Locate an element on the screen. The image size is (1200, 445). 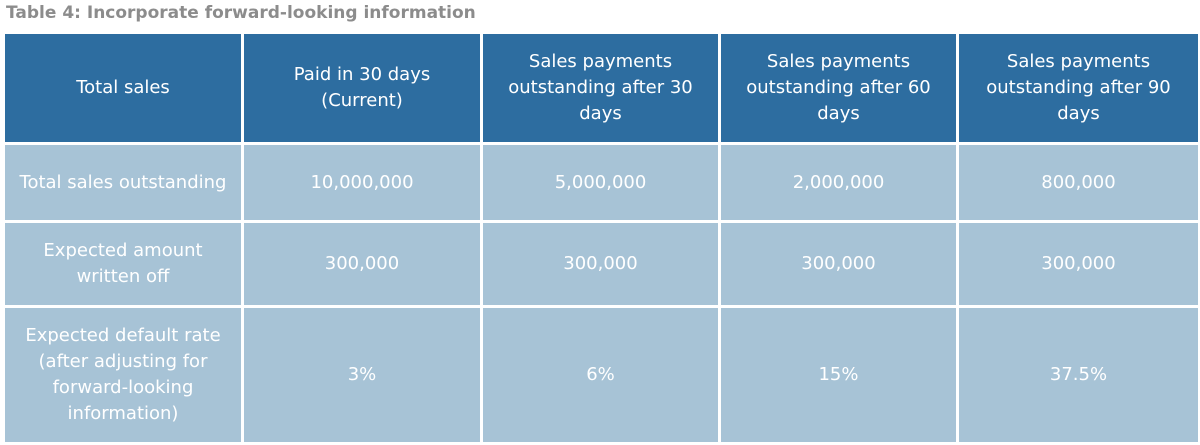
row-label: Total sales outstanding is located at coordinates (124, 184).